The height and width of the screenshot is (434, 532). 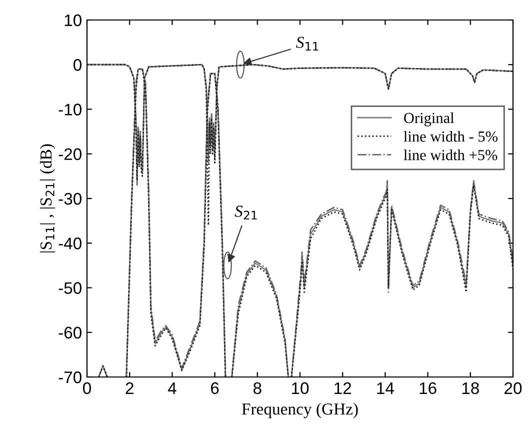 What do you see at coordinates (70, 332) in the screenshot?
I see `y-tick-label: -60` at bounding box center [70, 332].